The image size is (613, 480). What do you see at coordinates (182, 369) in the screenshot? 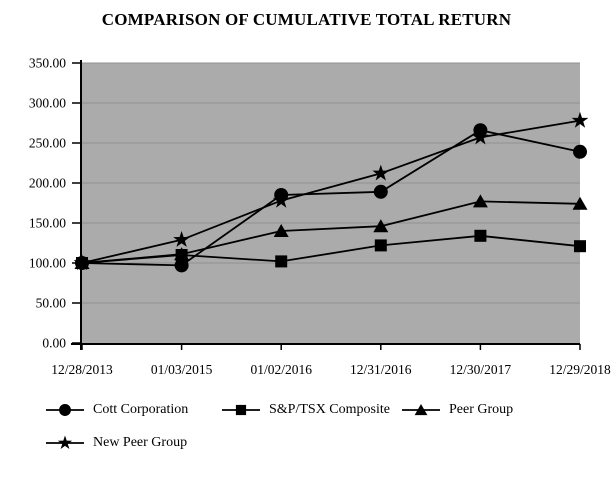
I see `x-tick-label: 01/03/2015` at bounding box center [182, 369].